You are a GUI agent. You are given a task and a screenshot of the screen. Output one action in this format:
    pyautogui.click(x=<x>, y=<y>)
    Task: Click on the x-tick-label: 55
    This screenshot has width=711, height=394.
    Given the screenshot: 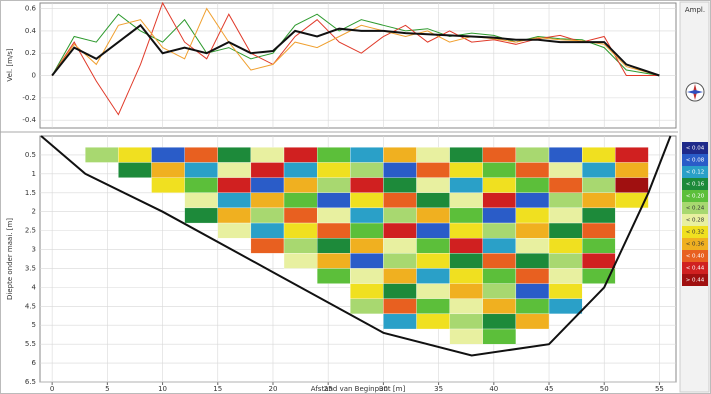 What is the action you would take?
    pyautogui.click(x=659, y=389)
    